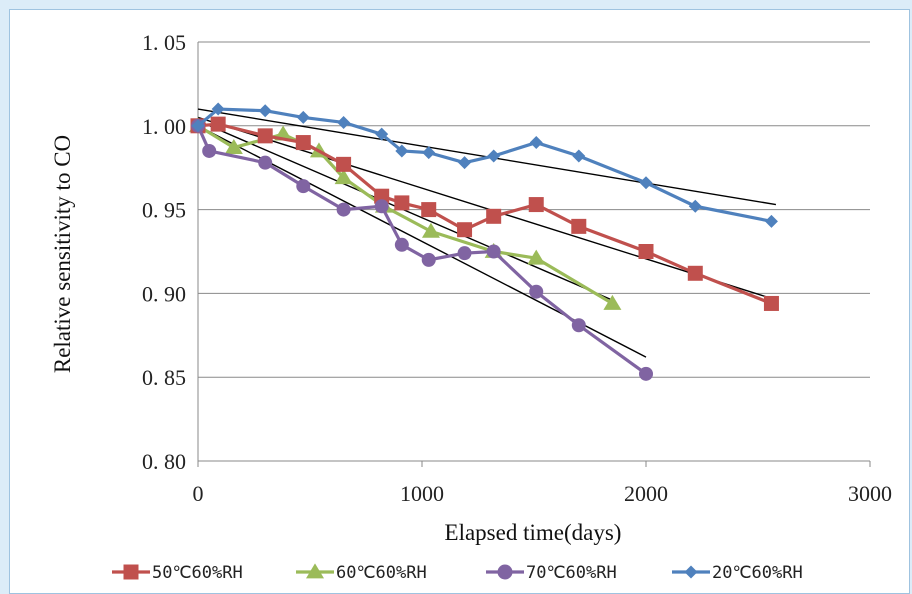  I want to click on y-tick-label: 0. 95, so click(164, 210).